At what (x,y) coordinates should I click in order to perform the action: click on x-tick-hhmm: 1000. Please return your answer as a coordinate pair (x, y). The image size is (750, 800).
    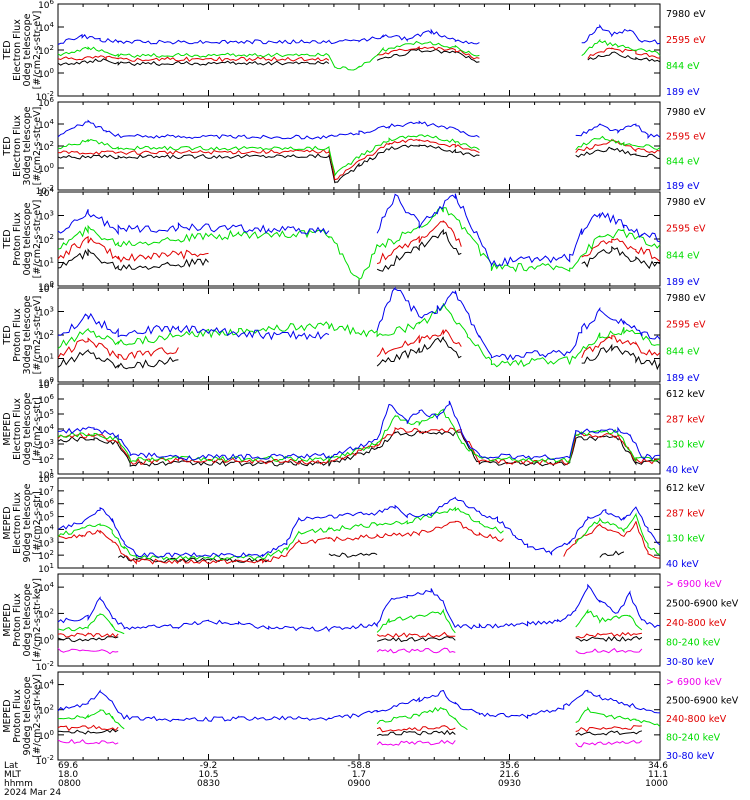
    Looking at the image, I should click on (656, 784).